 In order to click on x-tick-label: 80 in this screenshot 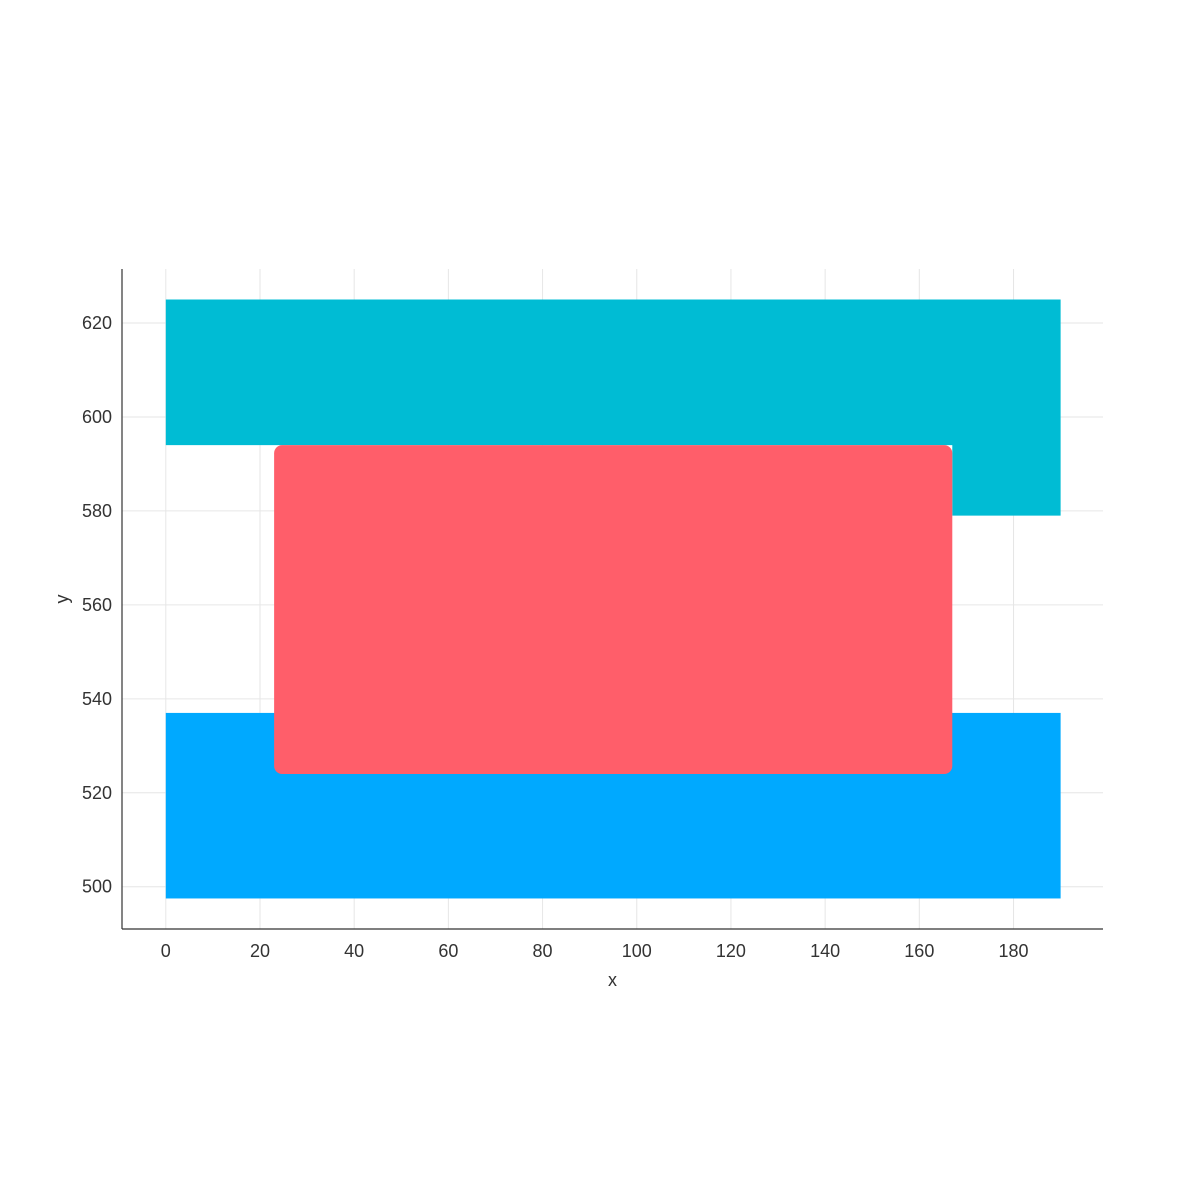, I will do `click(543, 951)`.